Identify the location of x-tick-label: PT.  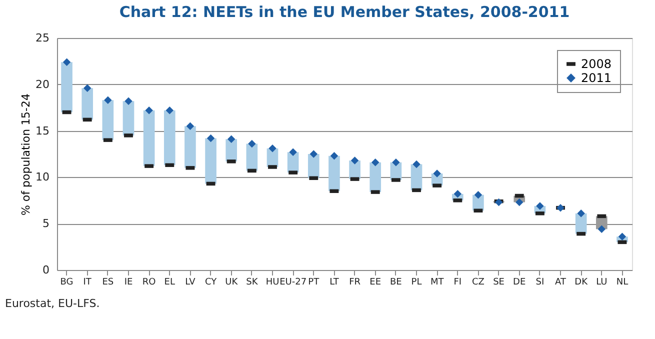
(314, 283).